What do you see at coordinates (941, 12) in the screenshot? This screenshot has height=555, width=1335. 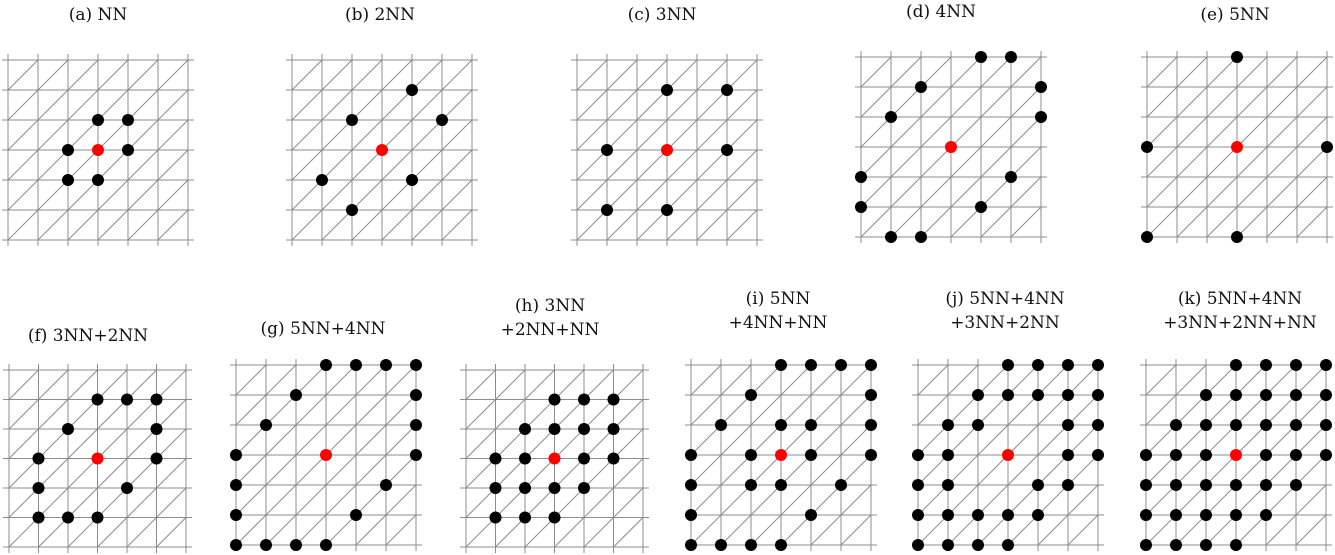 I see `panel-title: (d) 4NN` at bounding box center [941, 12].